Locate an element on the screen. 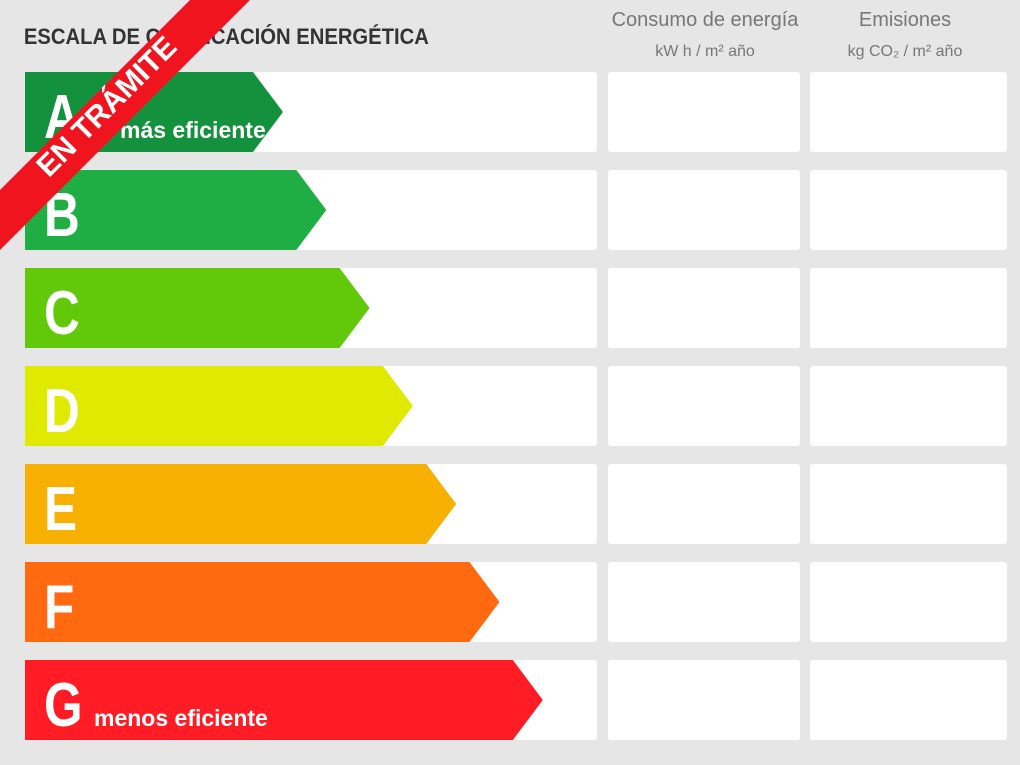 Image resolution: width=1020 pixels, height=765 pixels. column-unit: kg CO₂ / m² año is located at coordinates (905, 51).